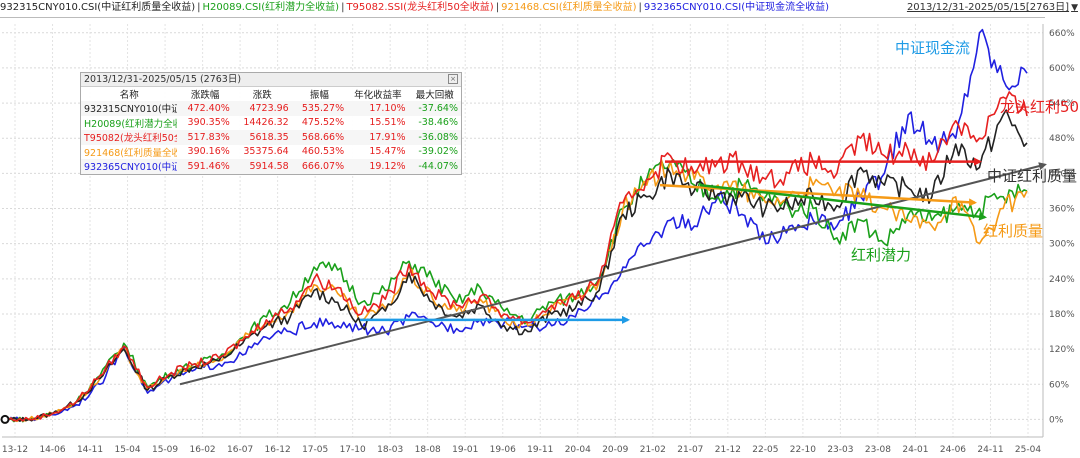 The width and height of the screenshot is (1080, 458). What do you see at coordinates (163, 79) in the screenshot?
I see `stats-panel-title: 2013/12/31-2025/05/15 (2763日)` at bounding box center [163, 79].